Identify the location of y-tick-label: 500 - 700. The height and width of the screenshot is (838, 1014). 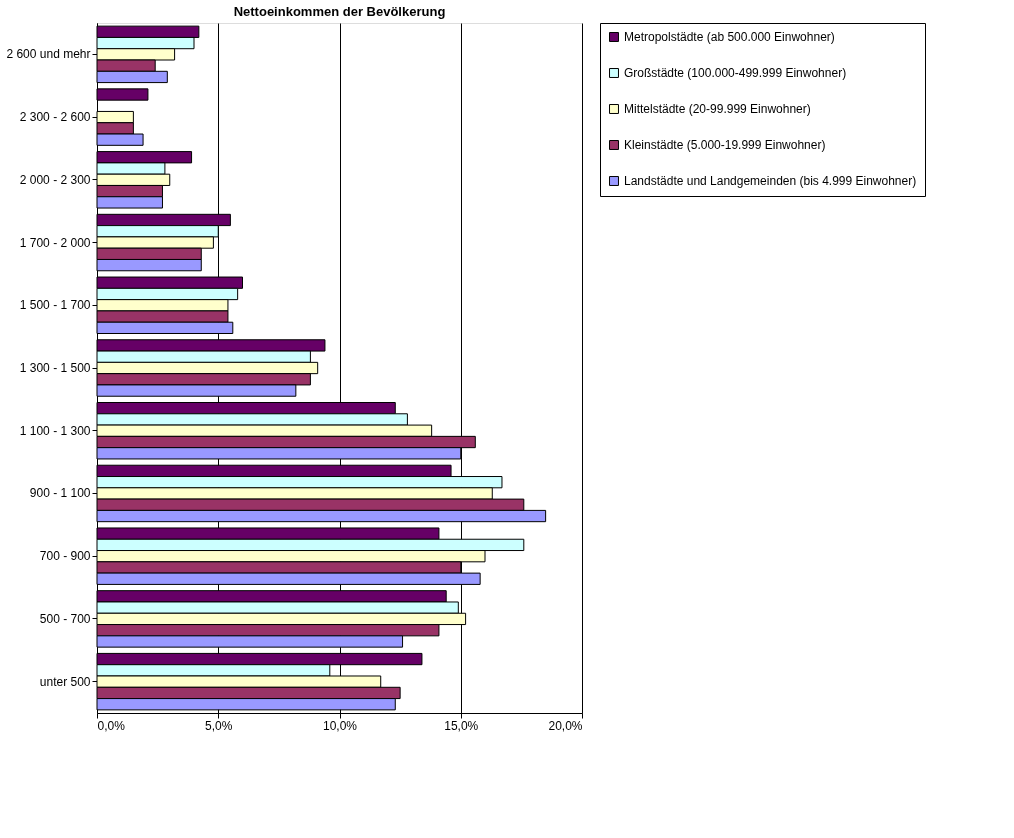
(65, 618).